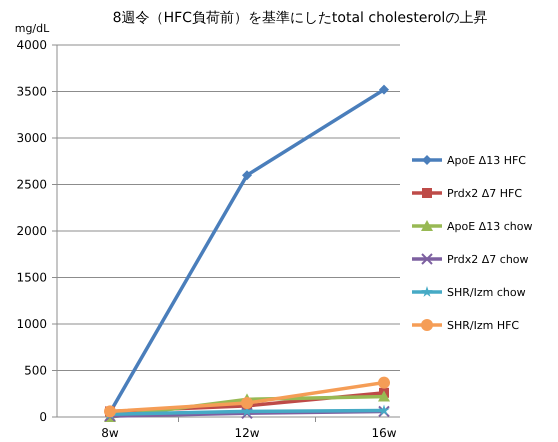 This screenshot has height=442, width=558. What do you see at coordinates (31, 91) in the screenshot?
I see `y-tick-label: 3500` at bounding box center [31, 91].